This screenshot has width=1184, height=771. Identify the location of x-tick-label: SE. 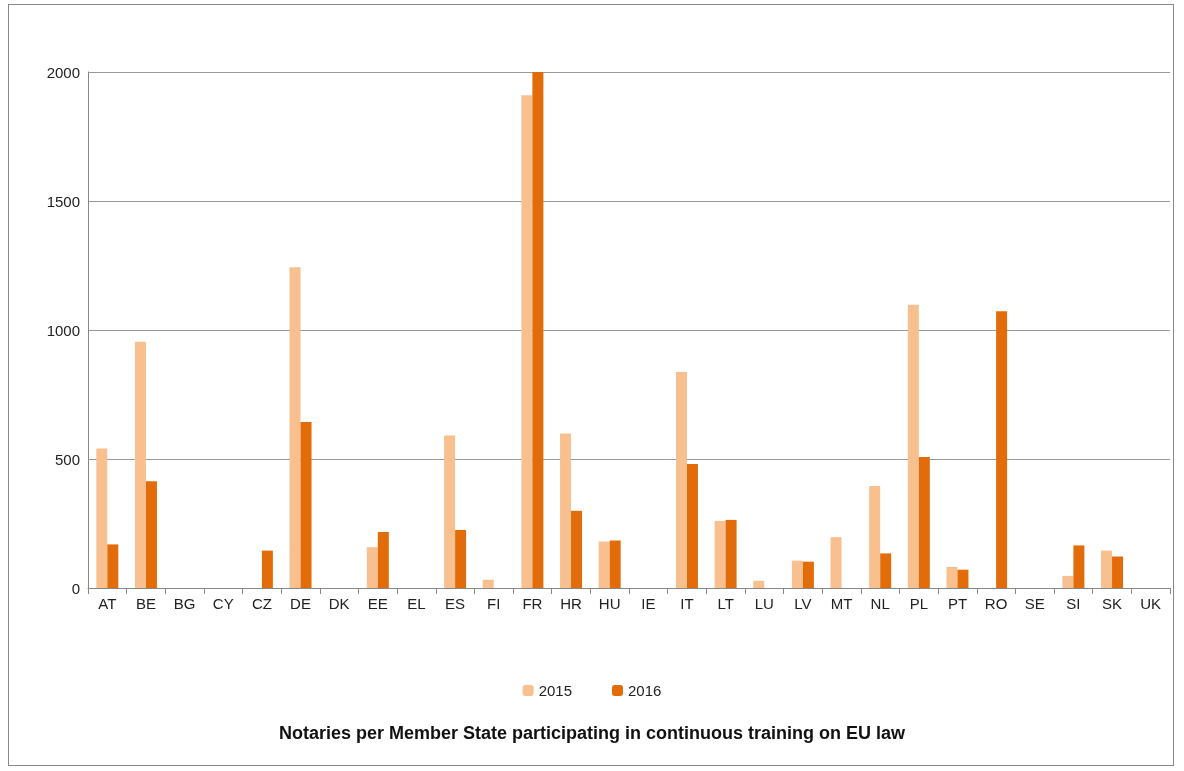
(1034, 603).